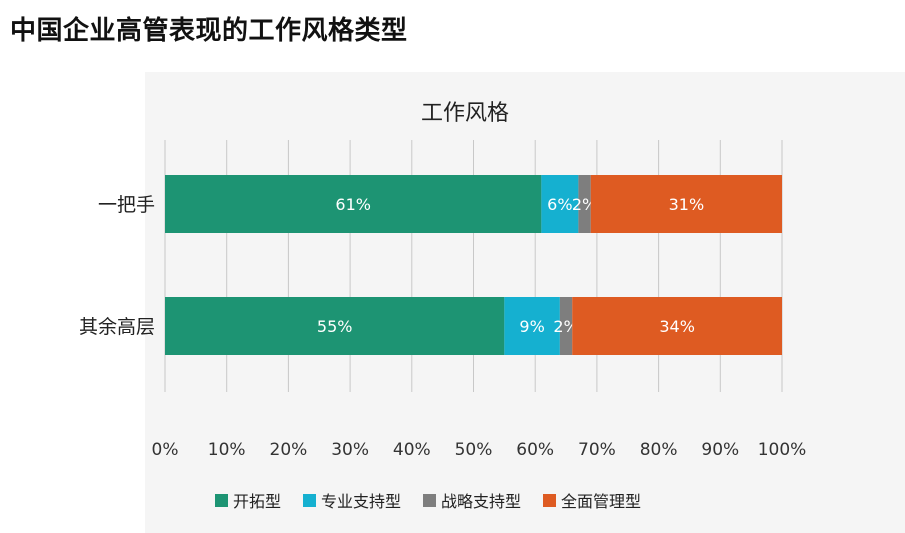 This screenshot has width=905, height=533. I want to click on data-label-1-3: 34%, so click(677, 326).